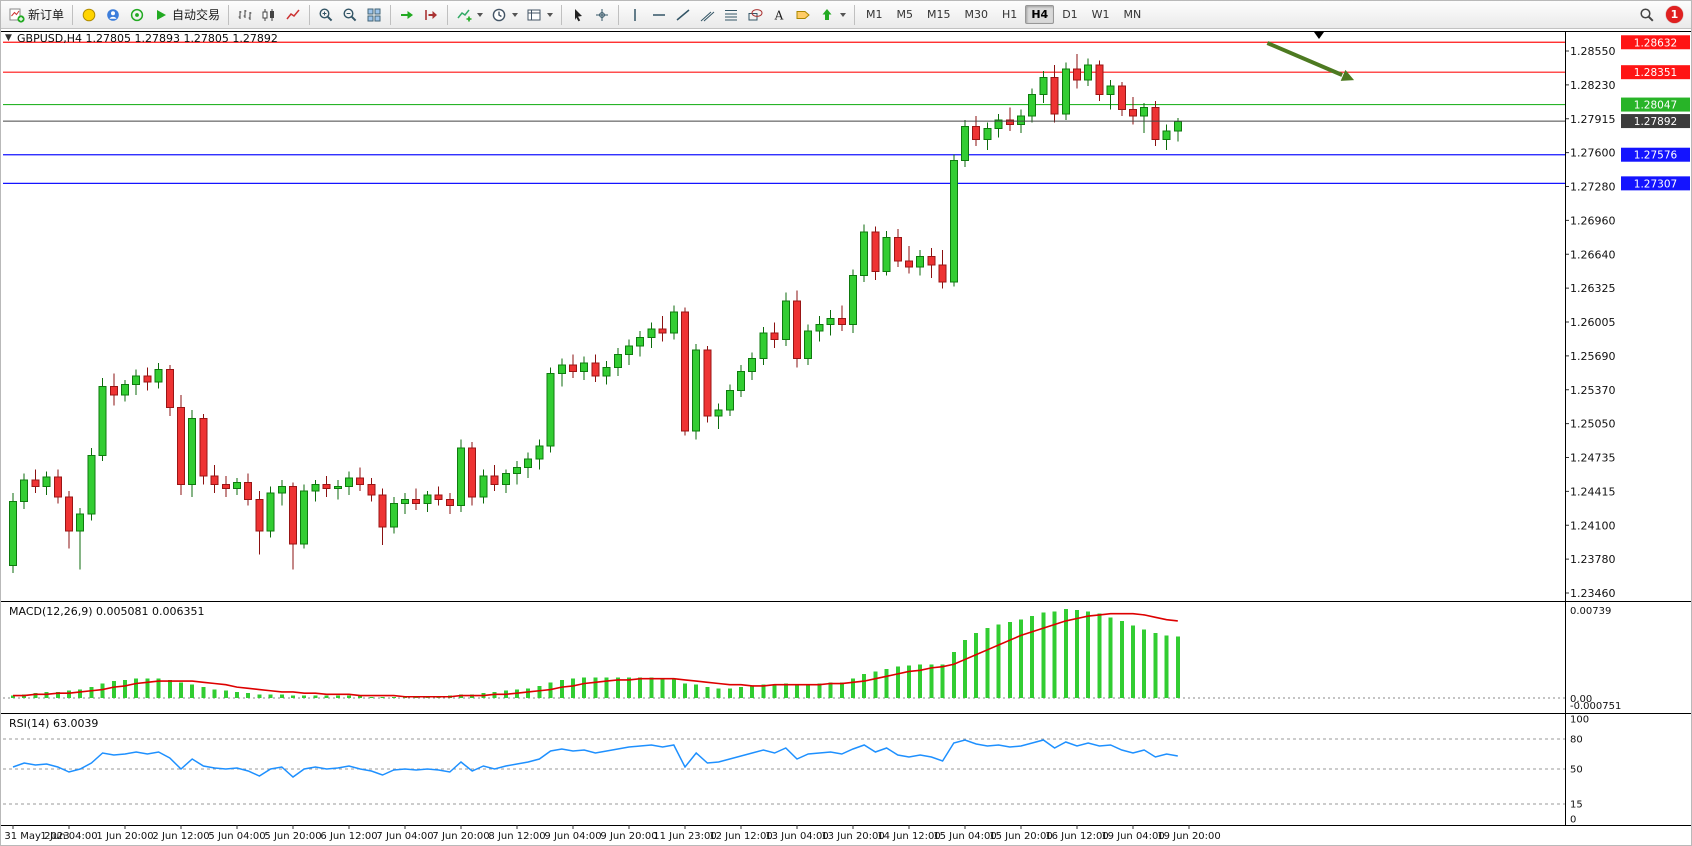  Describe the element at coordinates (939, 14) in the screenshot. I see `timeframe-m15-button: M15` at that location.